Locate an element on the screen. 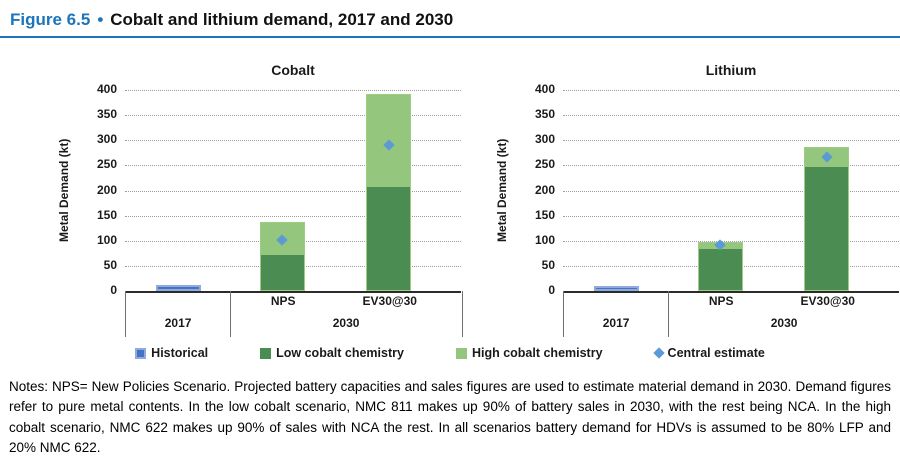 This screenshot has width=900, height=460. legend-item-high-cobalt-chemistry: High cobalt chemistry is located at coordinates (529, 353).